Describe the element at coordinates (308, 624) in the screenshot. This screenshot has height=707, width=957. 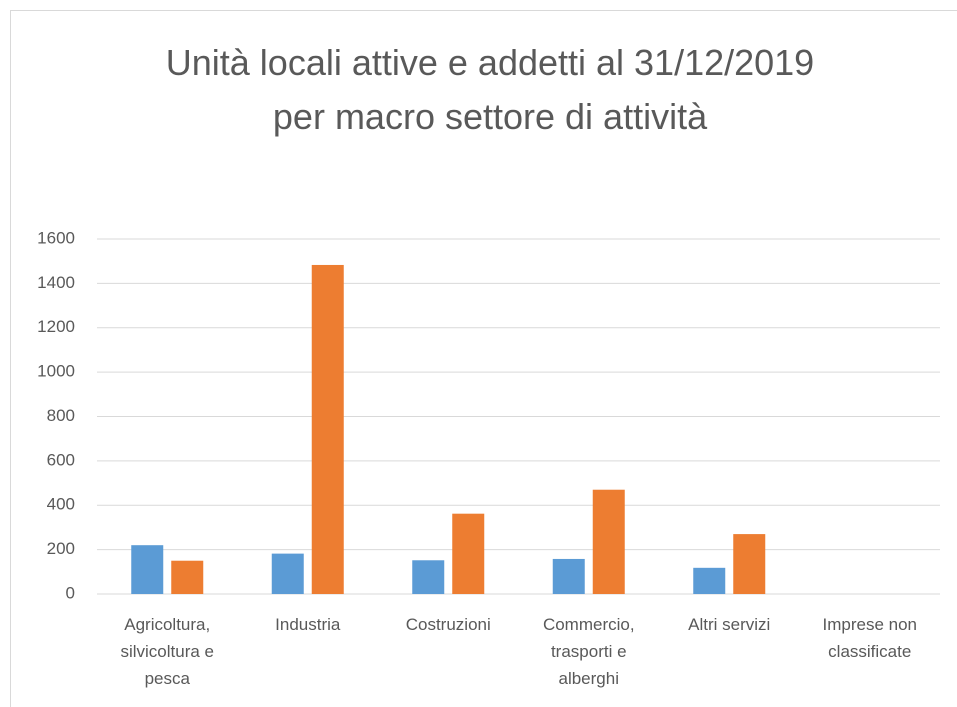
I see `x-tick-label: Industria` at that location.